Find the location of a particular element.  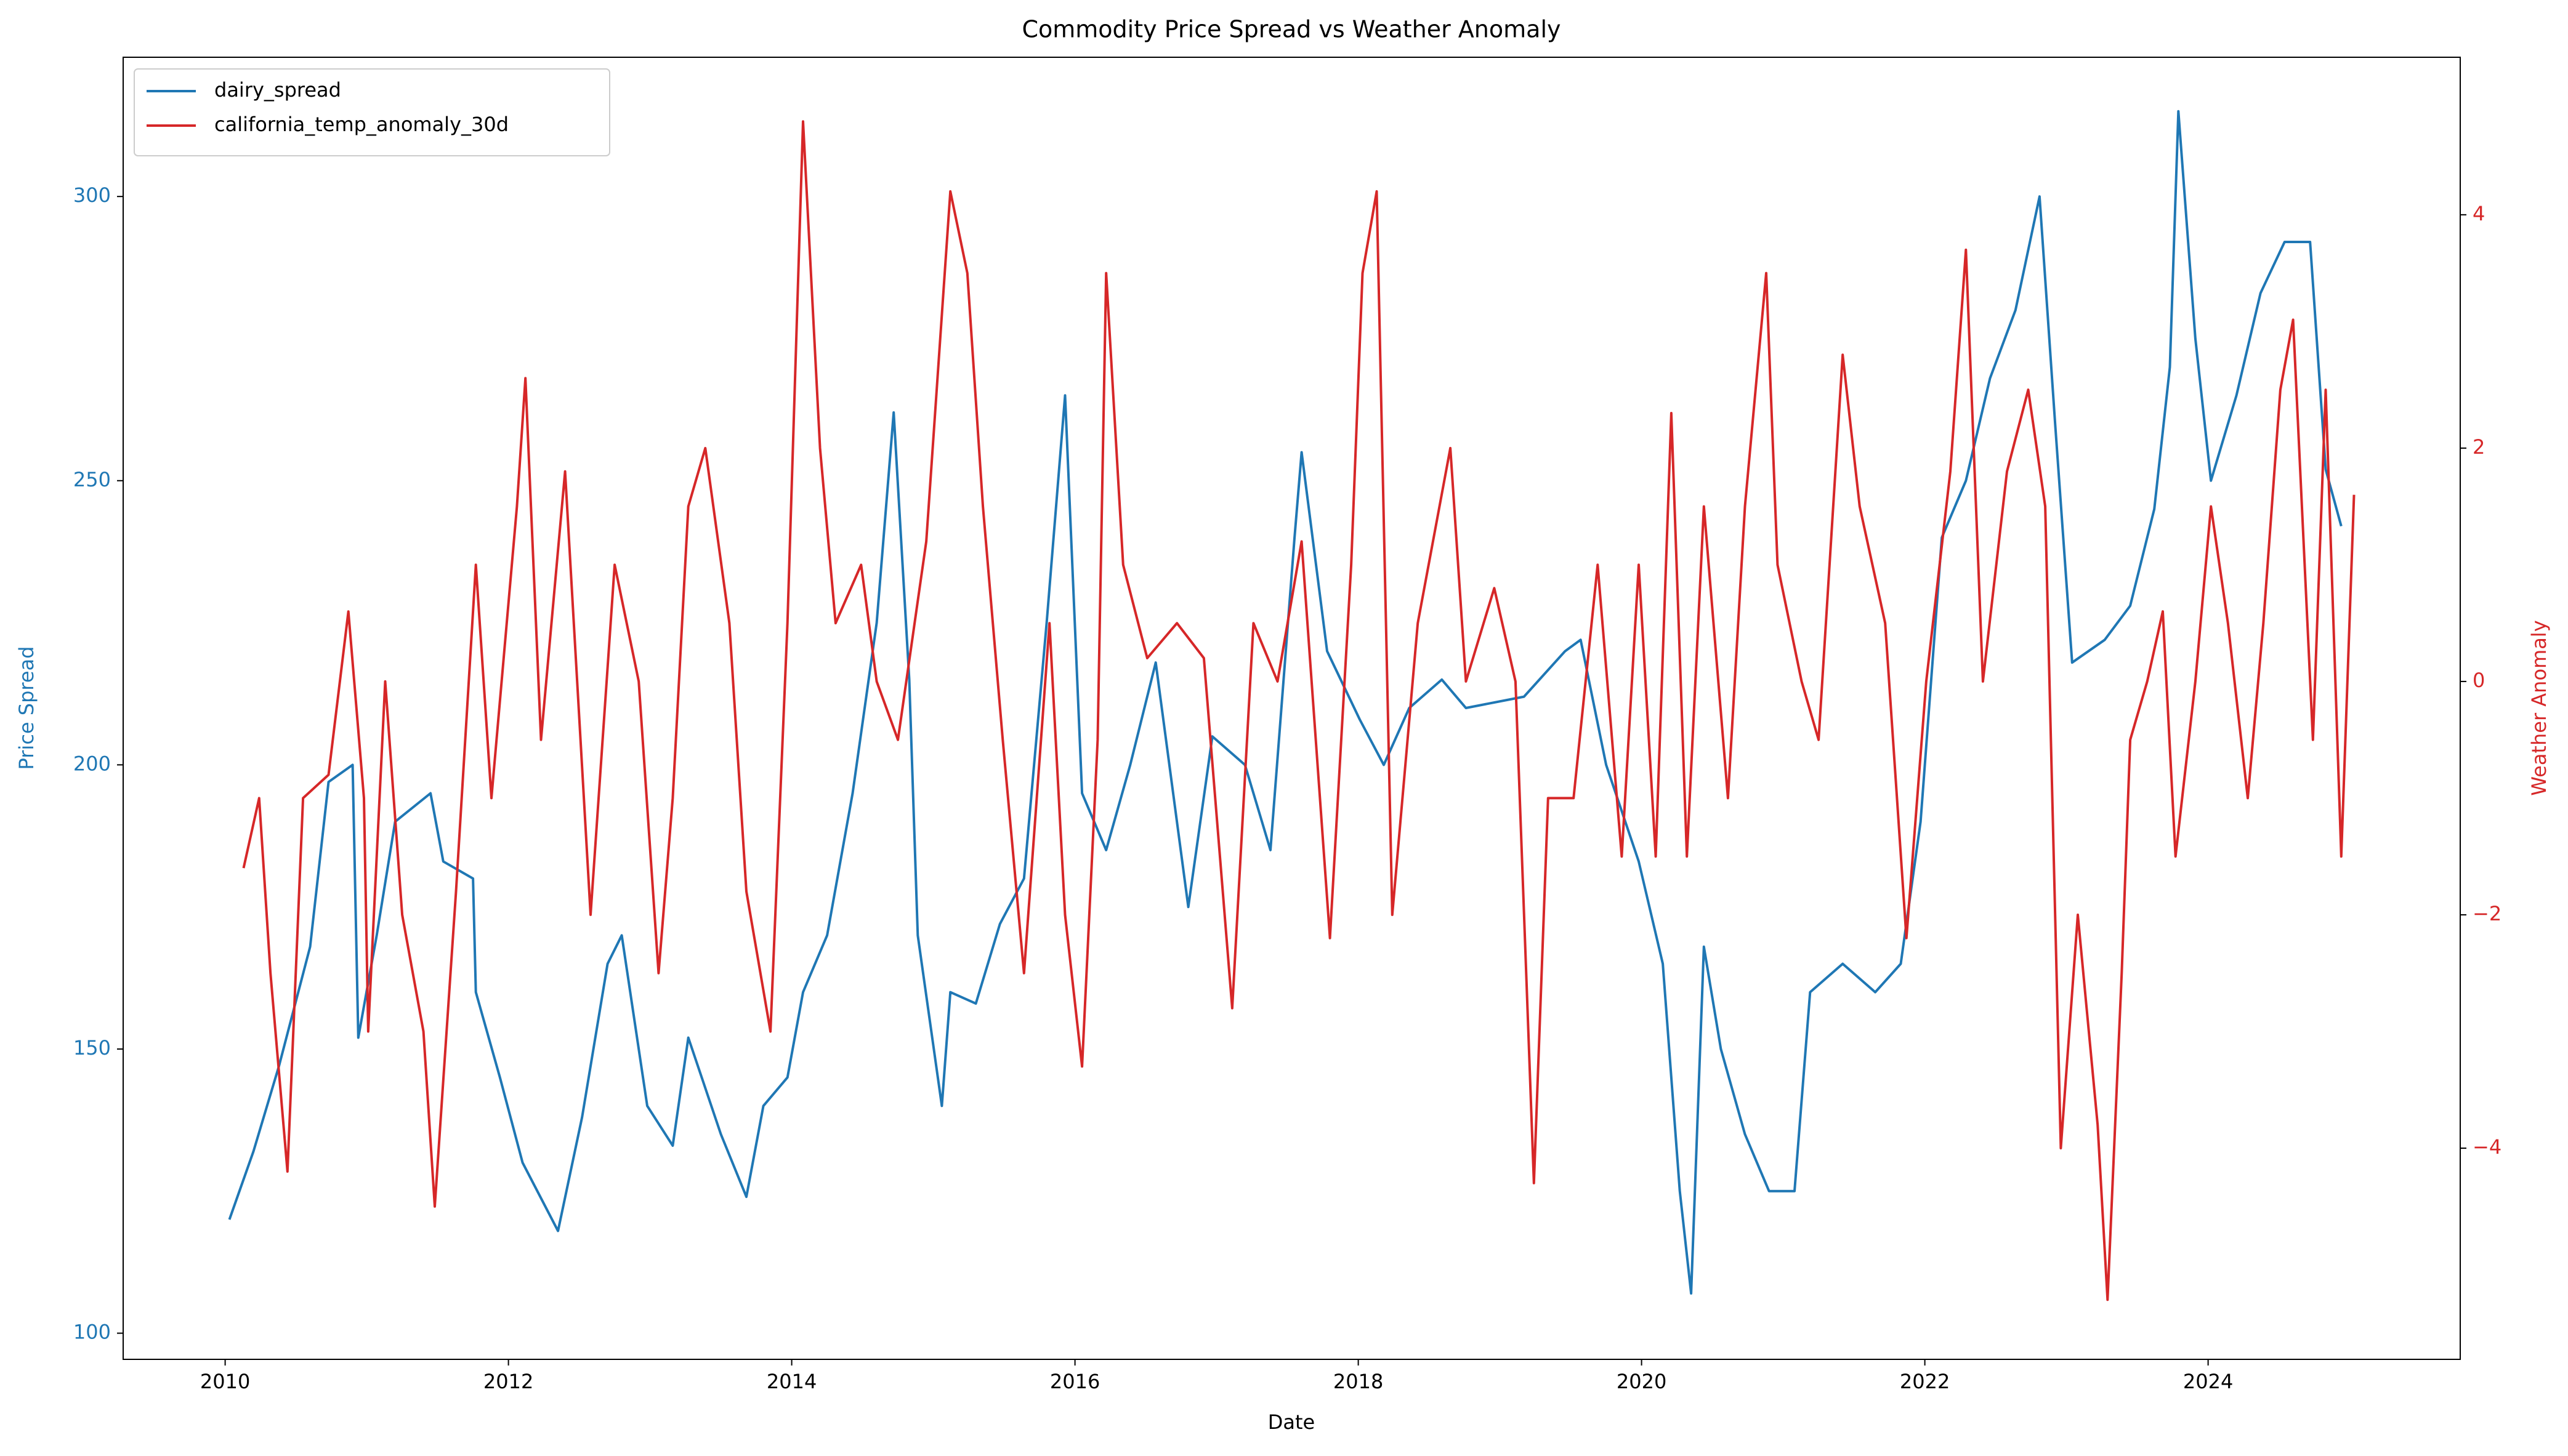

x-axis-label: Date is located at coordinates (1291, 1422).